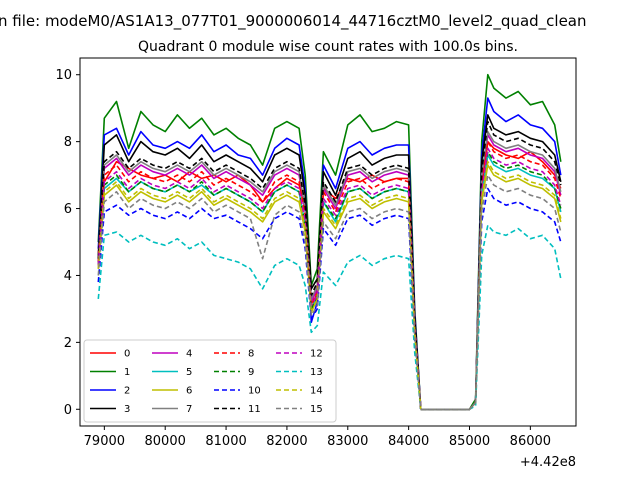  What do you see at coordinates (127, 354) in the screenshot?
I see `legend-label: 0` at bounding box center [127, 354].